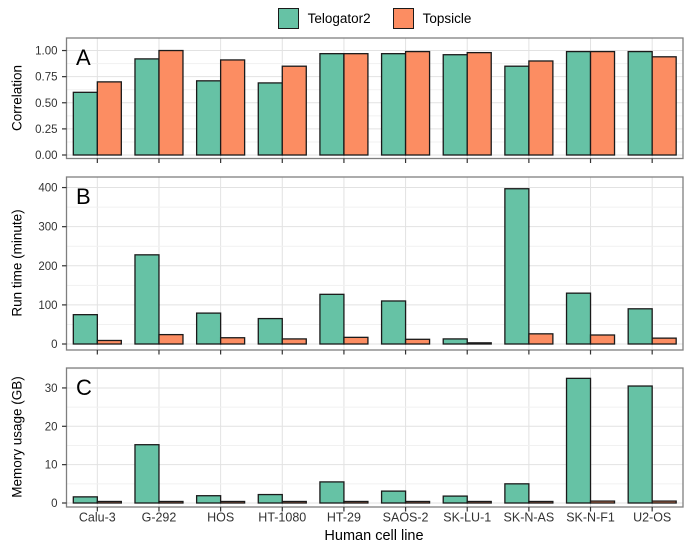 The image size is (688, 547). I want to click on y-tick-label: 200, so click(47, 267).